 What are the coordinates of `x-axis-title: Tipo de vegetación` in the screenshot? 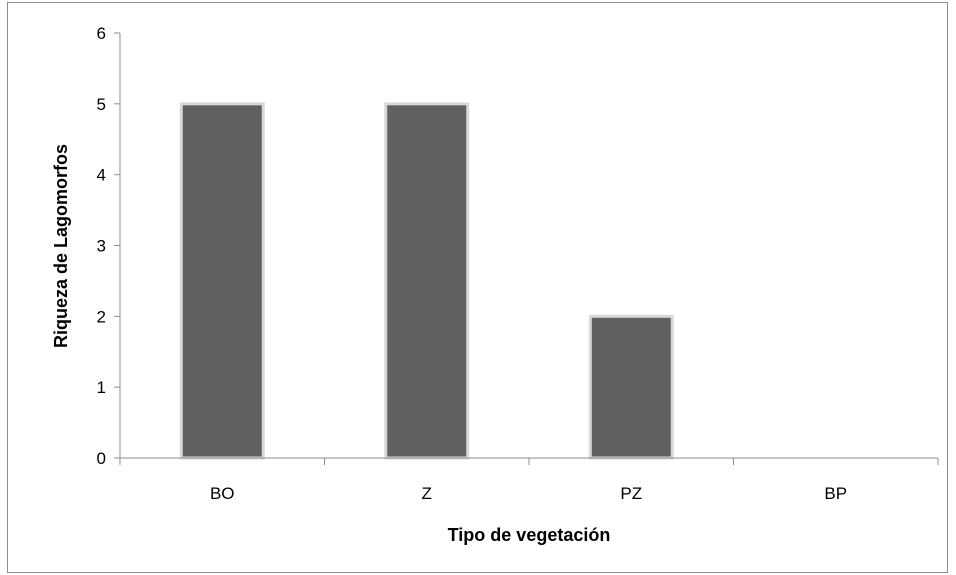 It's located at (529, 535).